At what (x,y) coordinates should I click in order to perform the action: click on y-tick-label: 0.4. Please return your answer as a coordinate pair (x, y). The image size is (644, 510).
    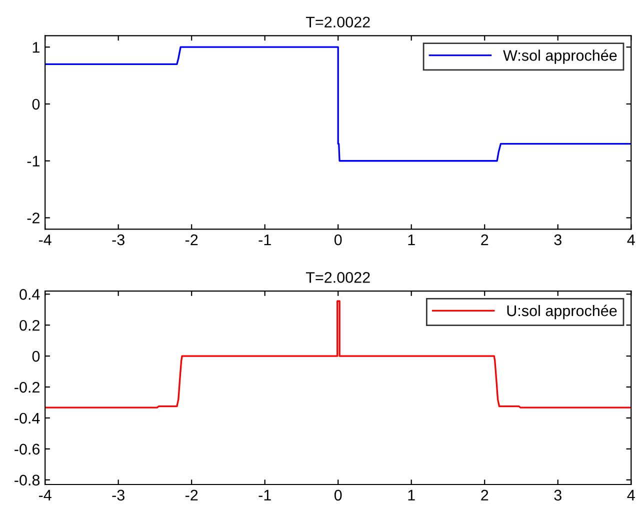
    Looking at the image, I should click on (30, 294).